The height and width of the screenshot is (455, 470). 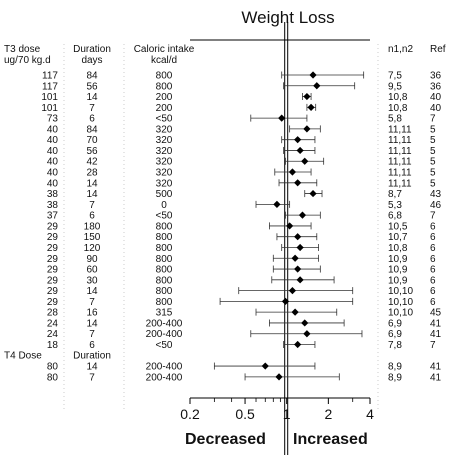 What do you see at coordinates (164, 60) in the screenshot?
I see `header-intake-unit: kcal/d` at bounding box center [164, 60].